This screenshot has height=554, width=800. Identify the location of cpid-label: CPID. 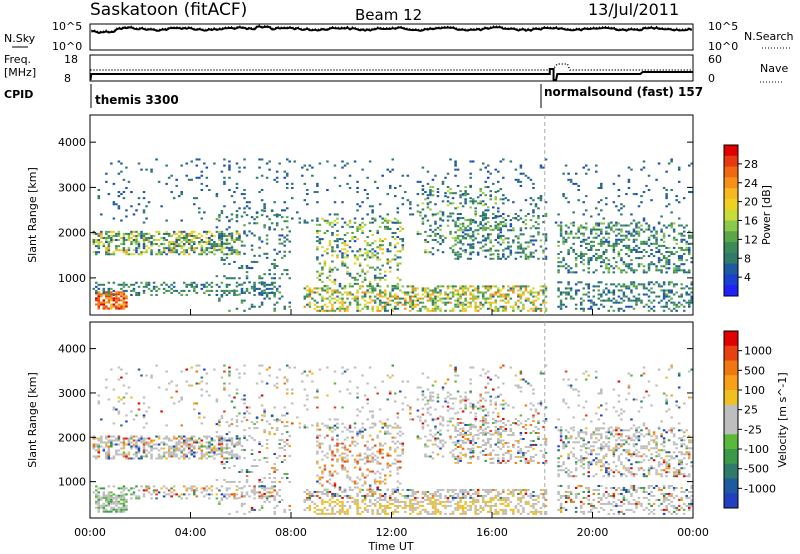
(18, 94).